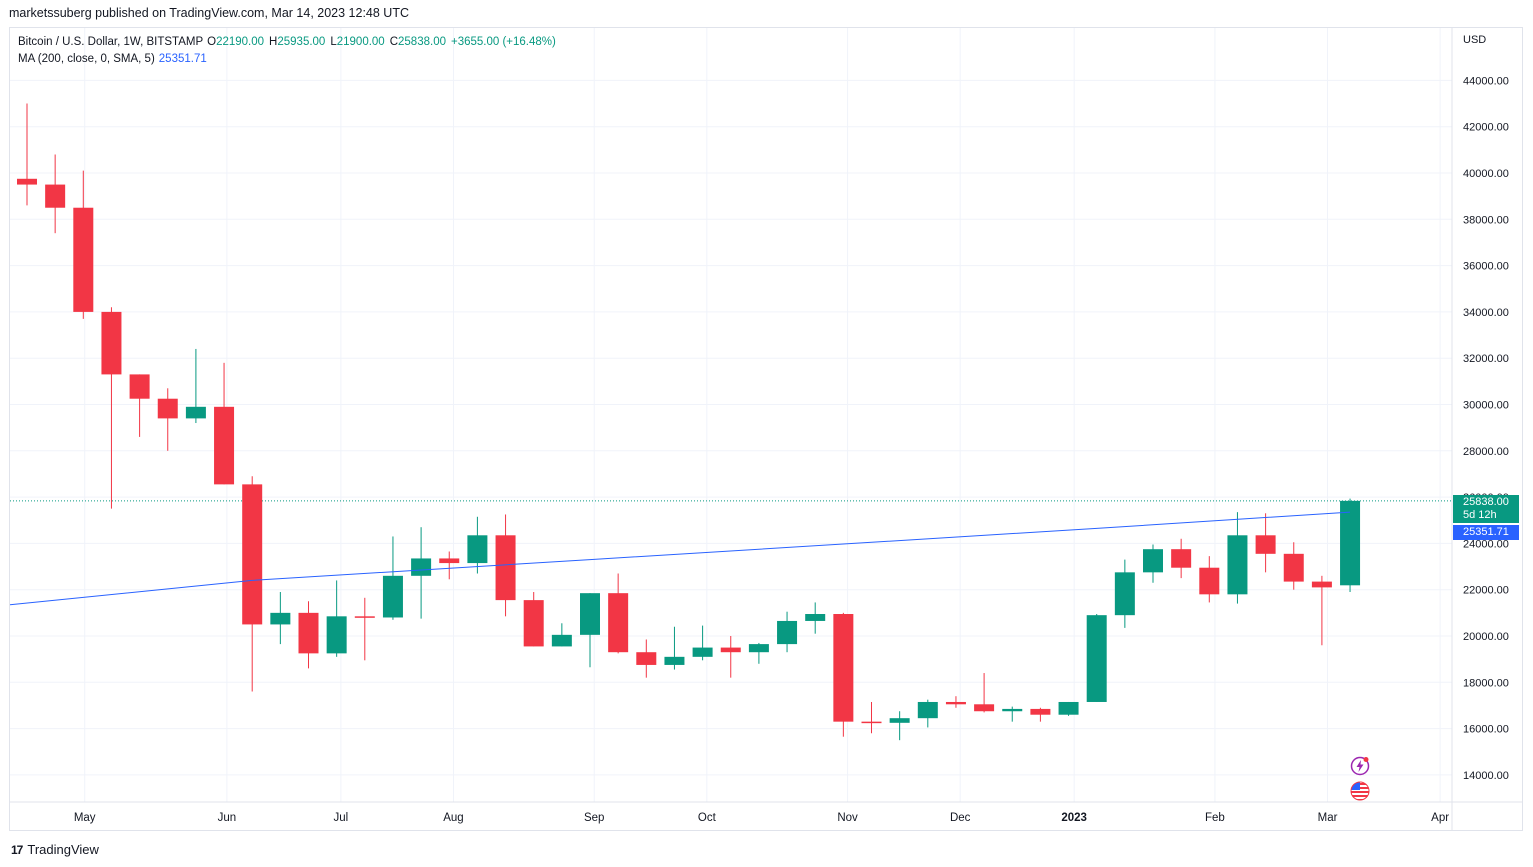 Image resolution: width=1533 pixels, height=867 pixels. Describe the element at coordinates (1360, 766) in the screenshot. I see `lightning-icon` at that location.